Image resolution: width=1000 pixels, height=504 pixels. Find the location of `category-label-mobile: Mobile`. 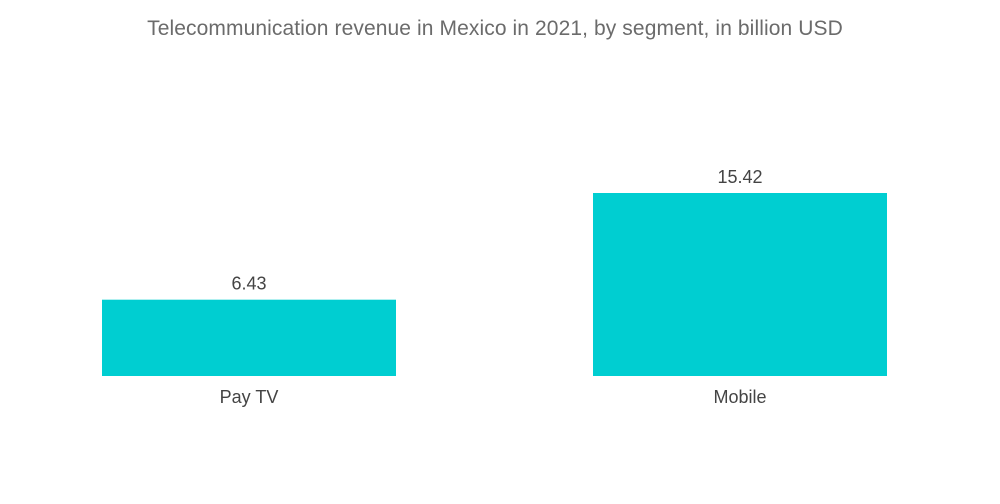

category-label-mobile: Mobile is located at coordinates (739, 397).